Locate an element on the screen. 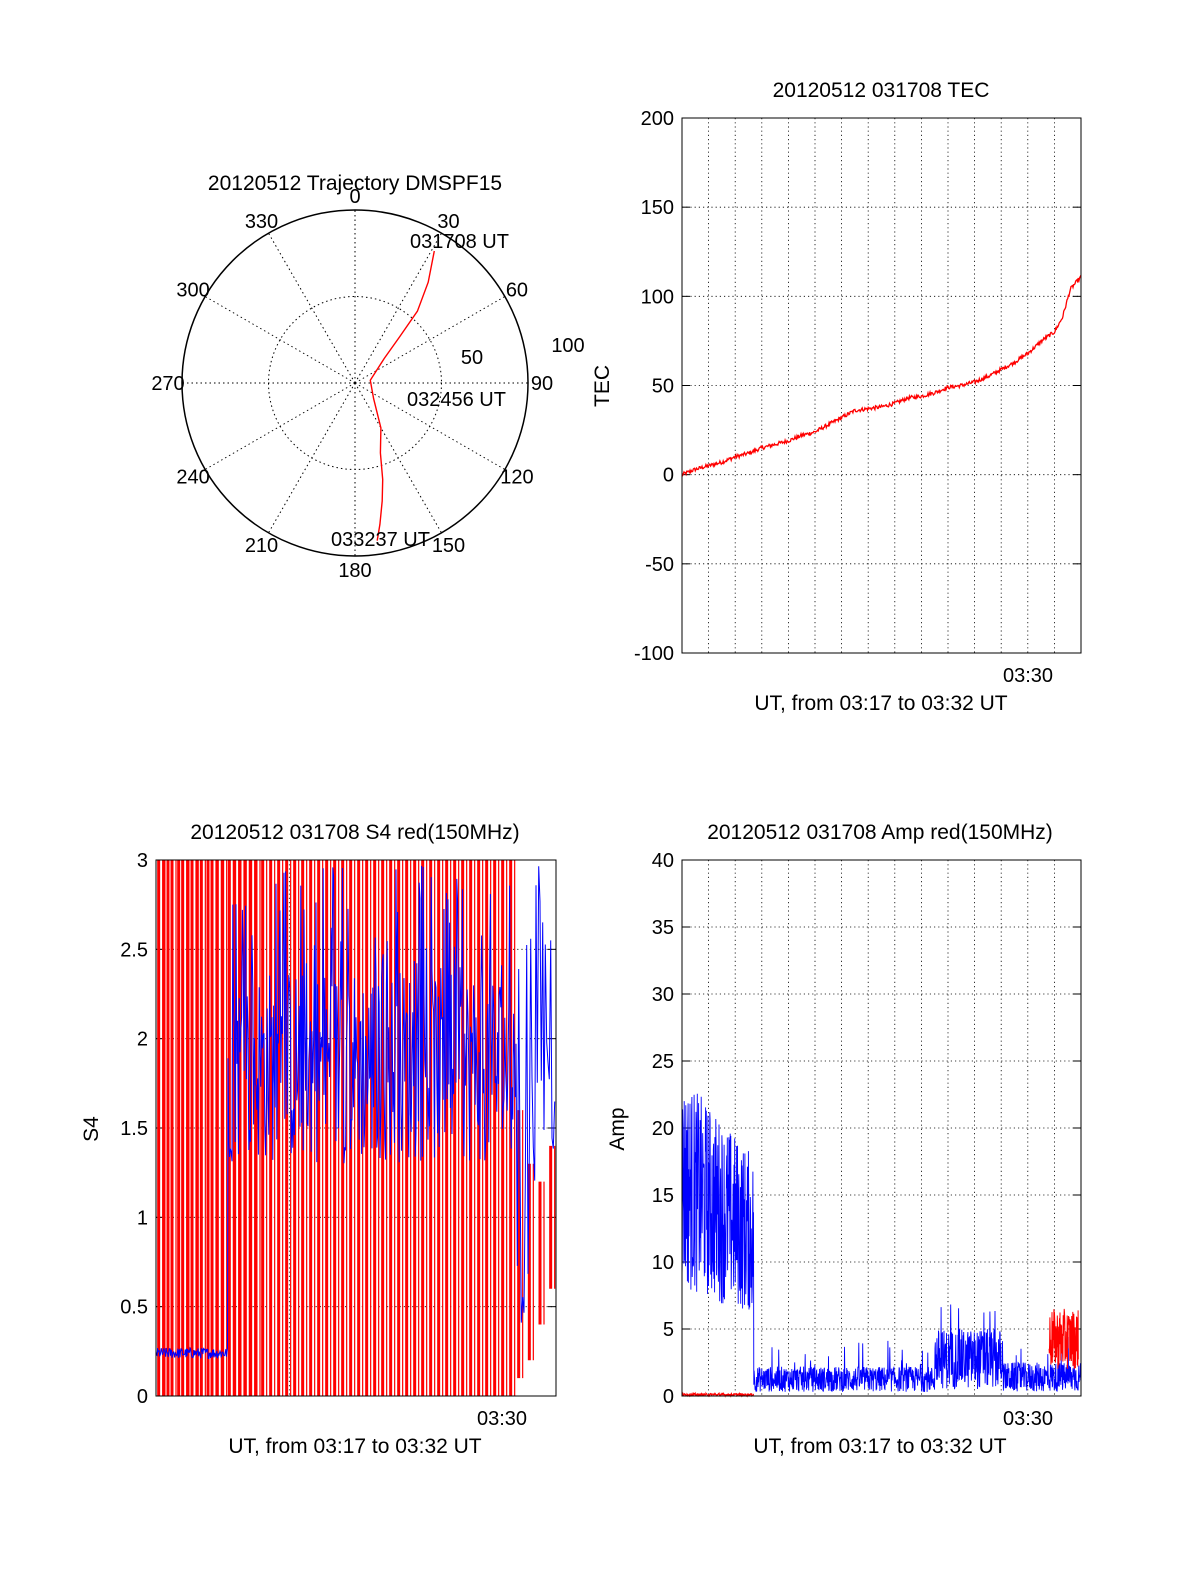 The image size is (1200, 1575). tec-grid is located at coordinates (881, 385).